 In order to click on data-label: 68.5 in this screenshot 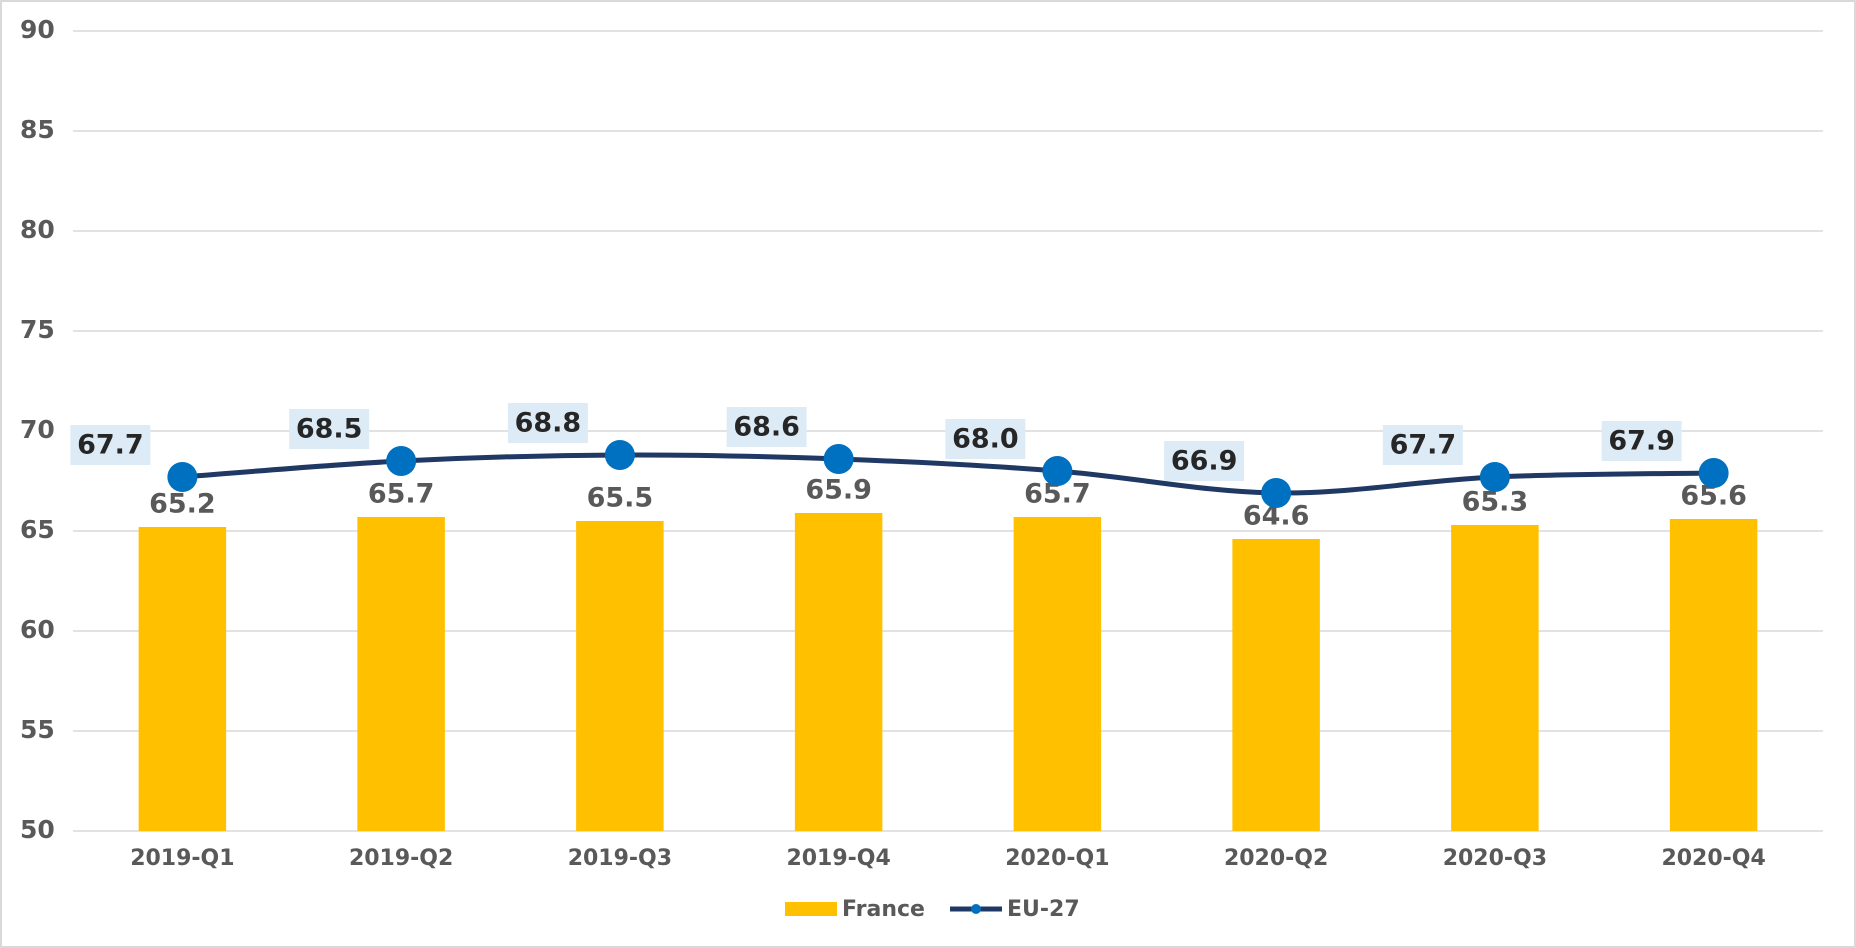, I will do `click(329, 429)`.